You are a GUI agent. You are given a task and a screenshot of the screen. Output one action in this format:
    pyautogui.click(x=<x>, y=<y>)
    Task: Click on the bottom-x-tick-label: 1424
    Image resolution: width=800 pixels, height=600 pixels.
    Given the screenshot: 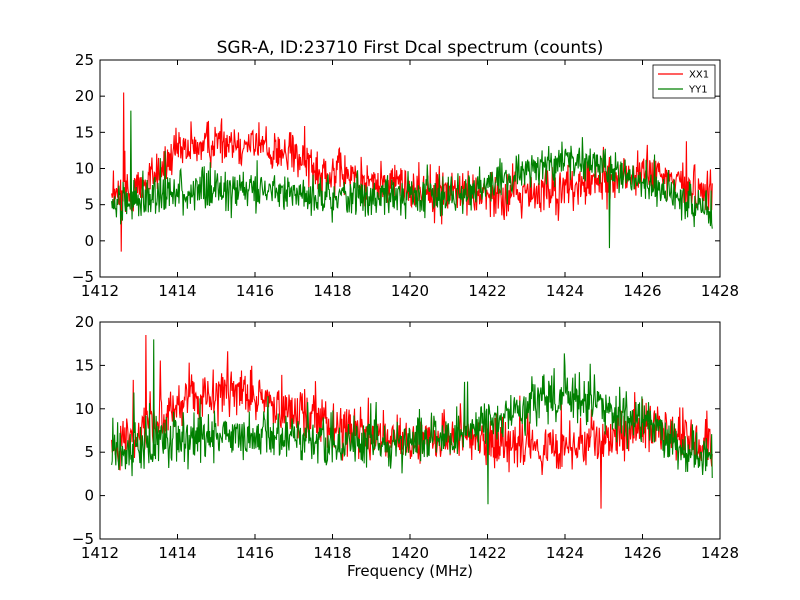 What is the action you would take?
    pyautogui.click(x=565, y=553)
    